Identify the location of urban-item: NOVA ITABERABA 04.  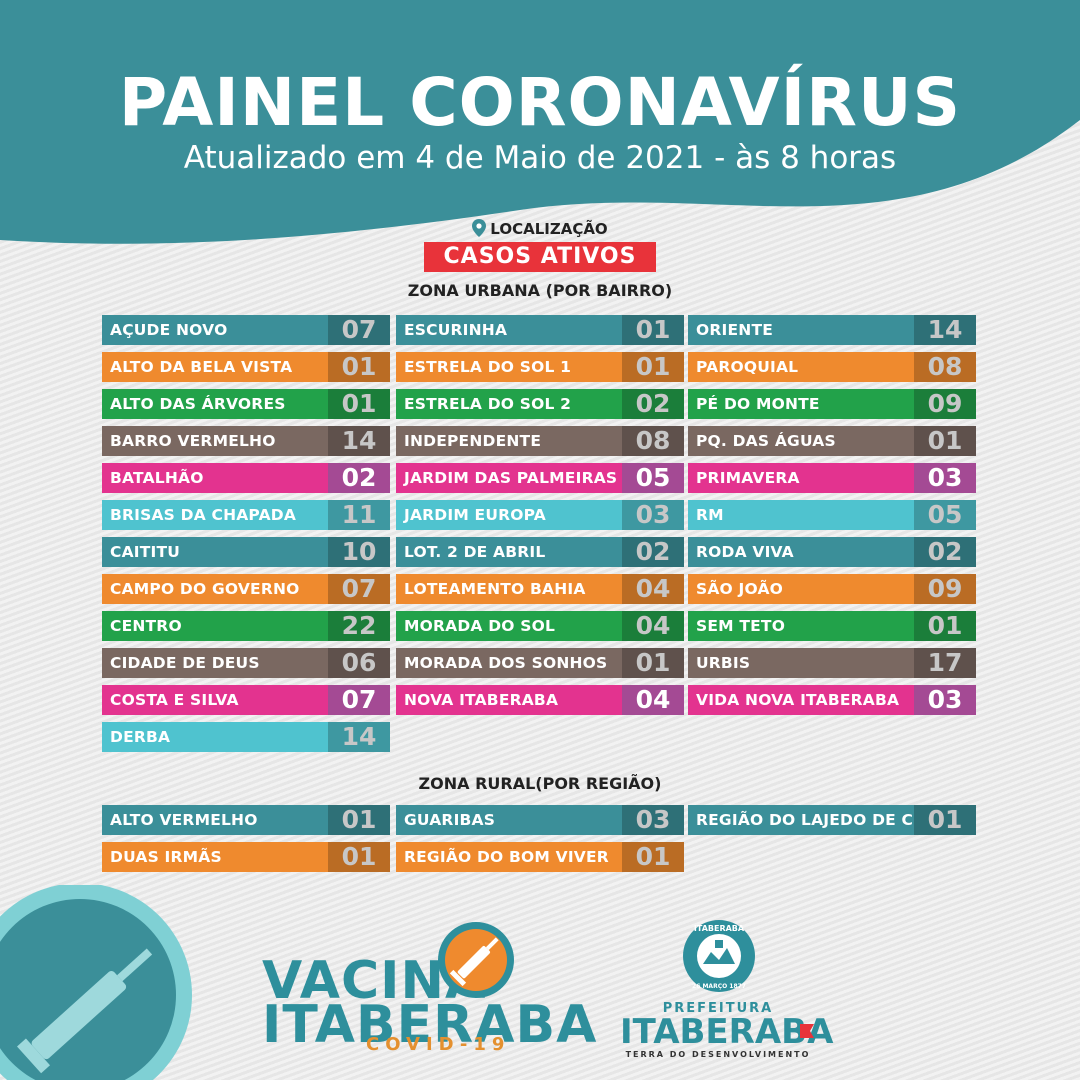
(540, 700).